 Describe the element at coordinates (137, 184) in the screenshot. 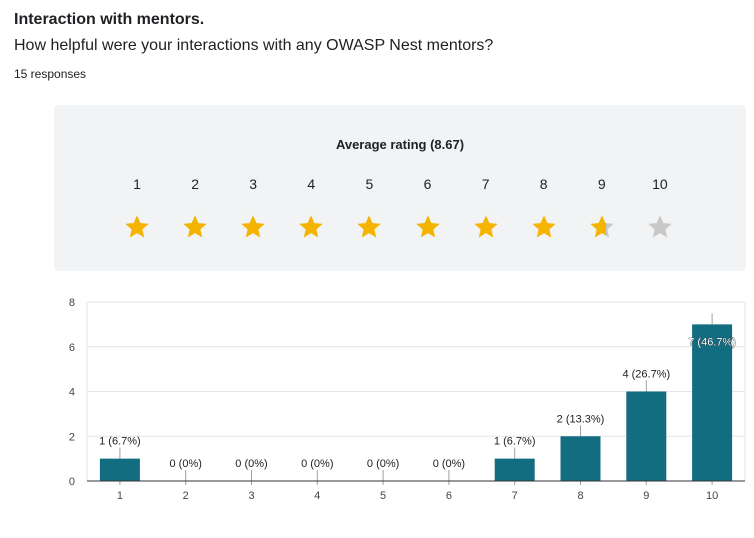

I see `rating-scale-label: 1` at that location.